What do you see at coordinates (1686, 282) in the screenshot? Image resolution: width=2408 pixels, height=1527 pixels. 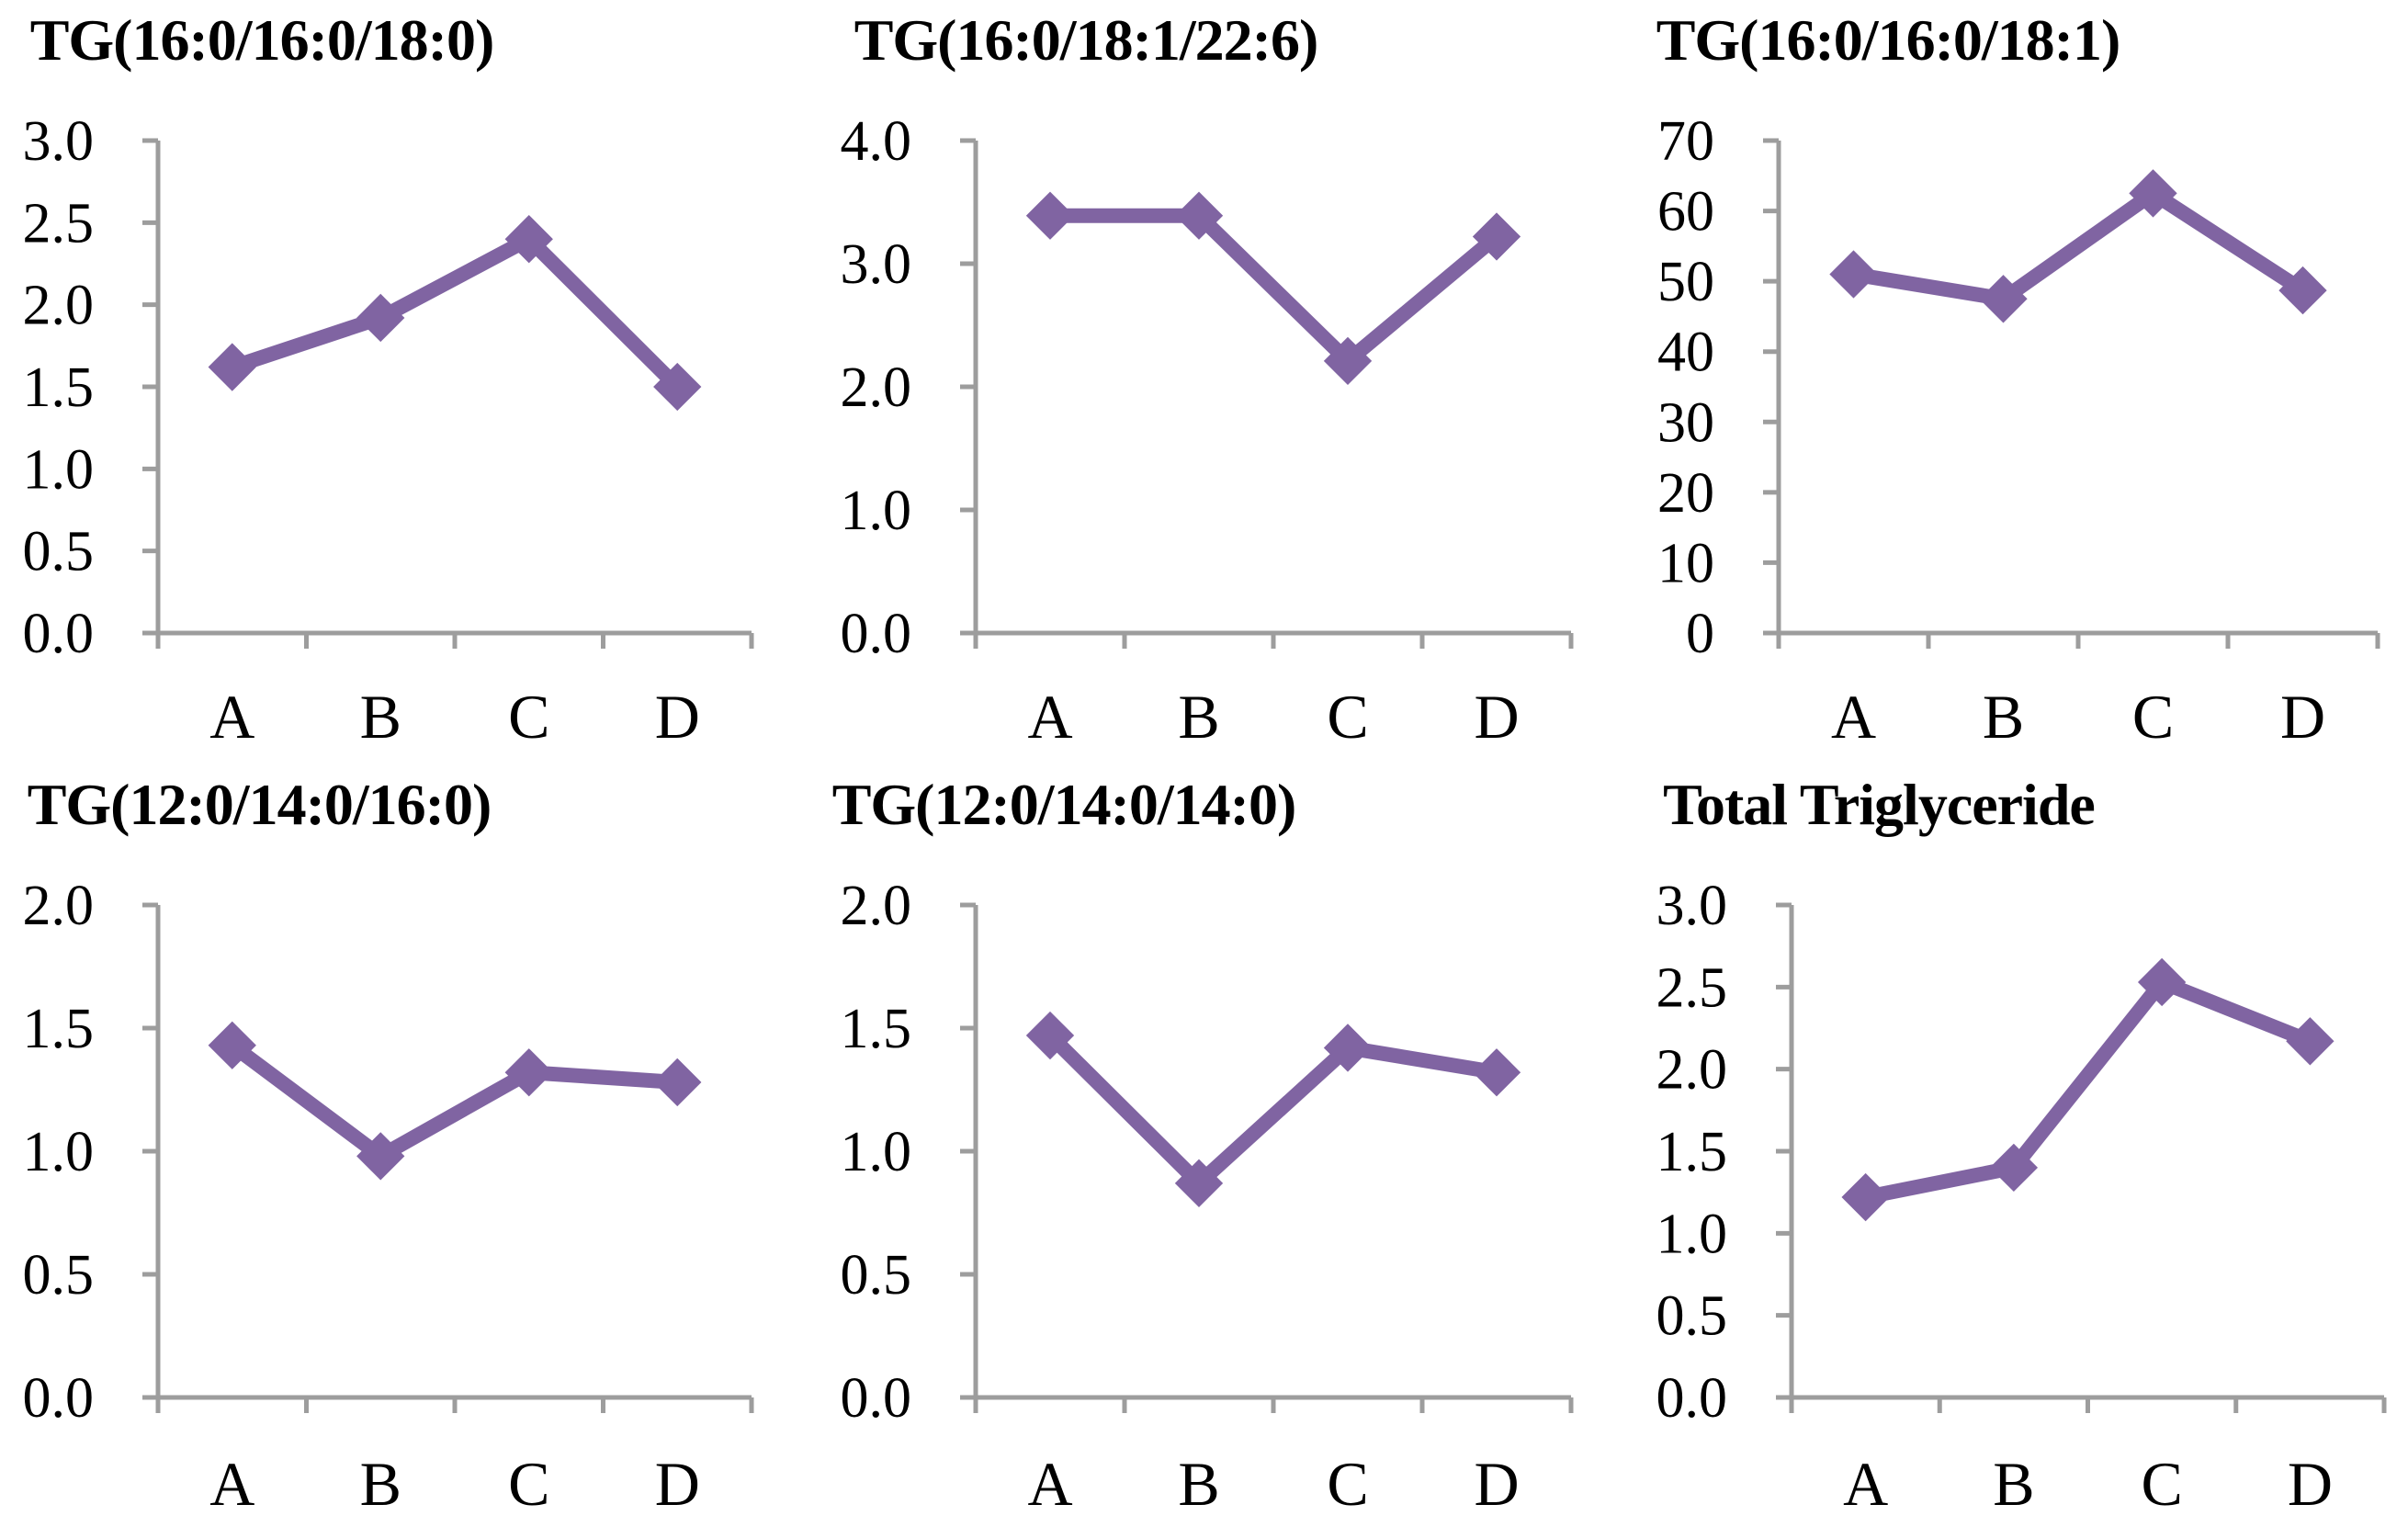 I see `y-tick-label: 50` at bounding box center [1686, 282].